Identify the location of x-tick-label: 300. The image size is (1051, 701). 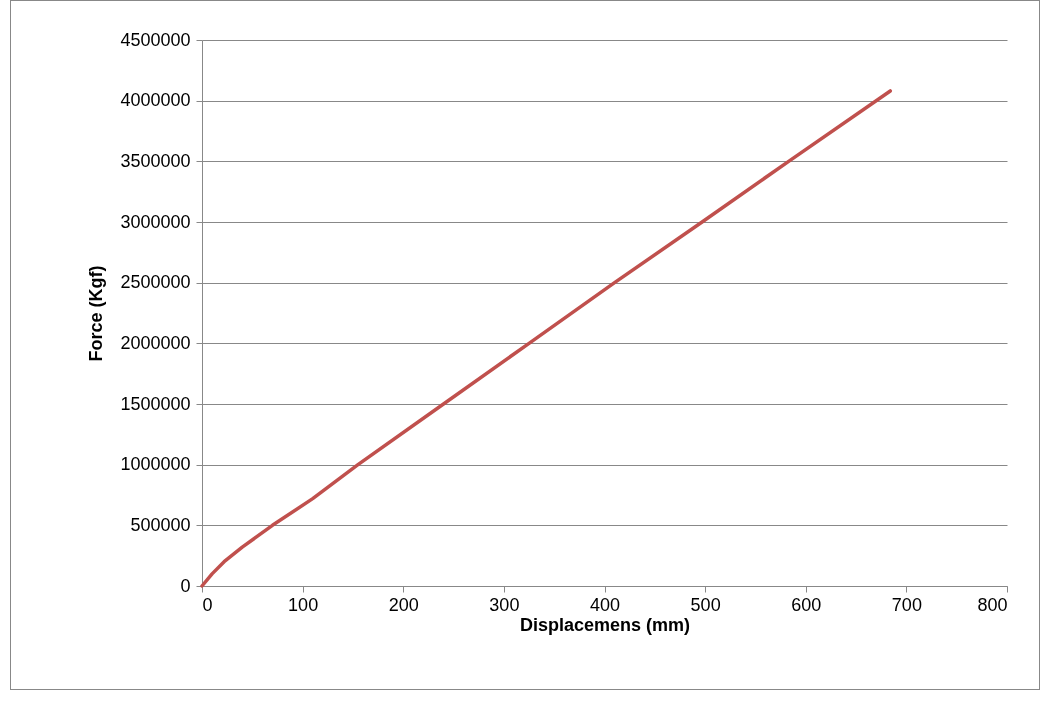
(504, 604).